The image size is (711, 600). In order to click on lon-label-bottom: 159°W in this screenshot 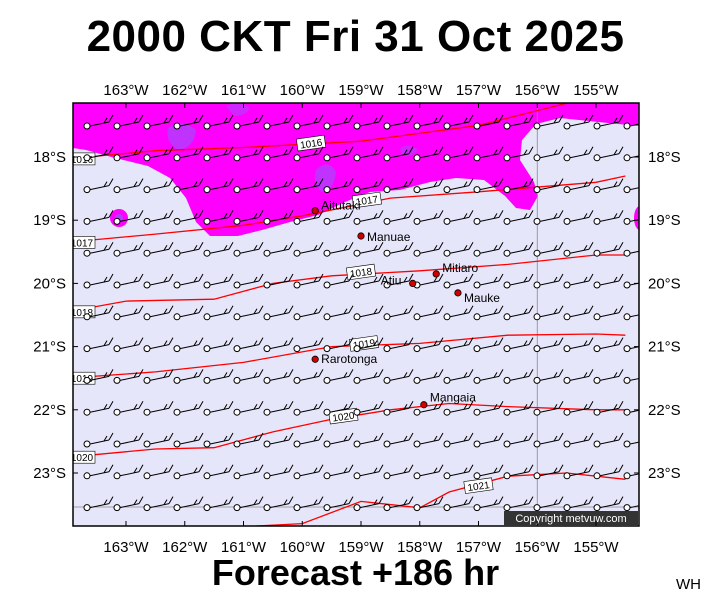, I will do `click(361, 547)`.